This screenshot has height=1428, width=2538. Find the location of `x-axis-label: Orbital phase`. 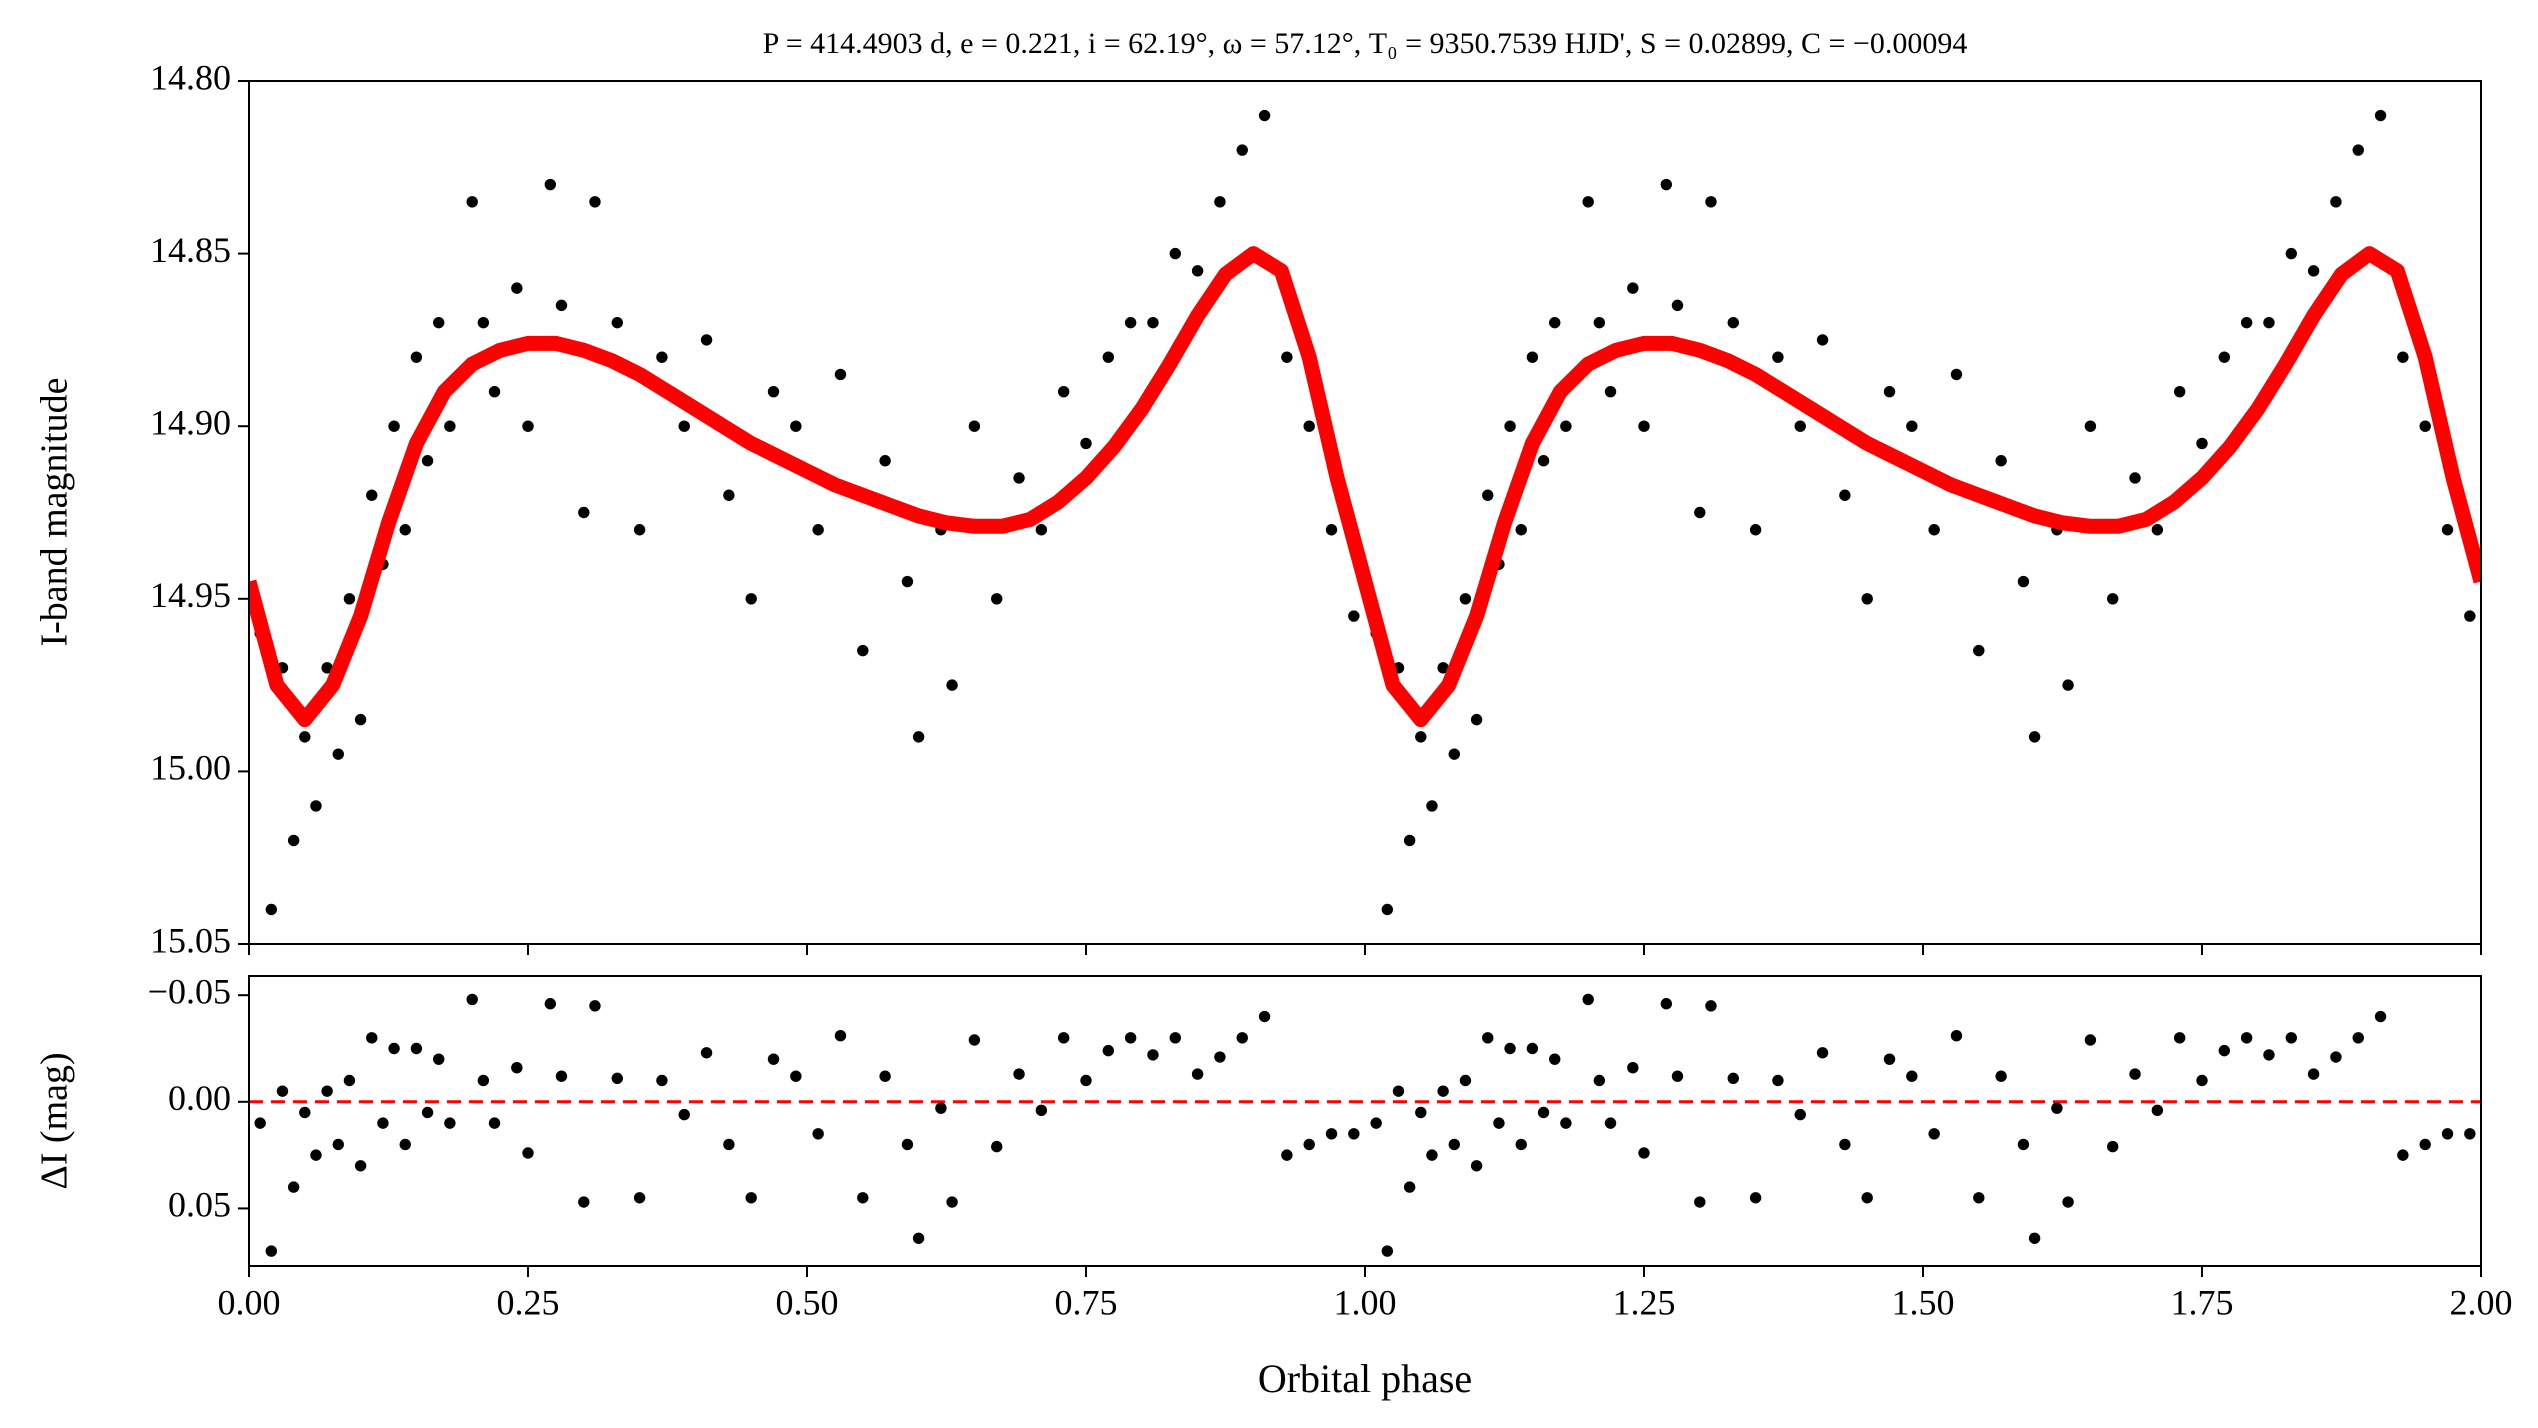

x-axis-label: Orbital phase is located at coordinates (1365, 1378).